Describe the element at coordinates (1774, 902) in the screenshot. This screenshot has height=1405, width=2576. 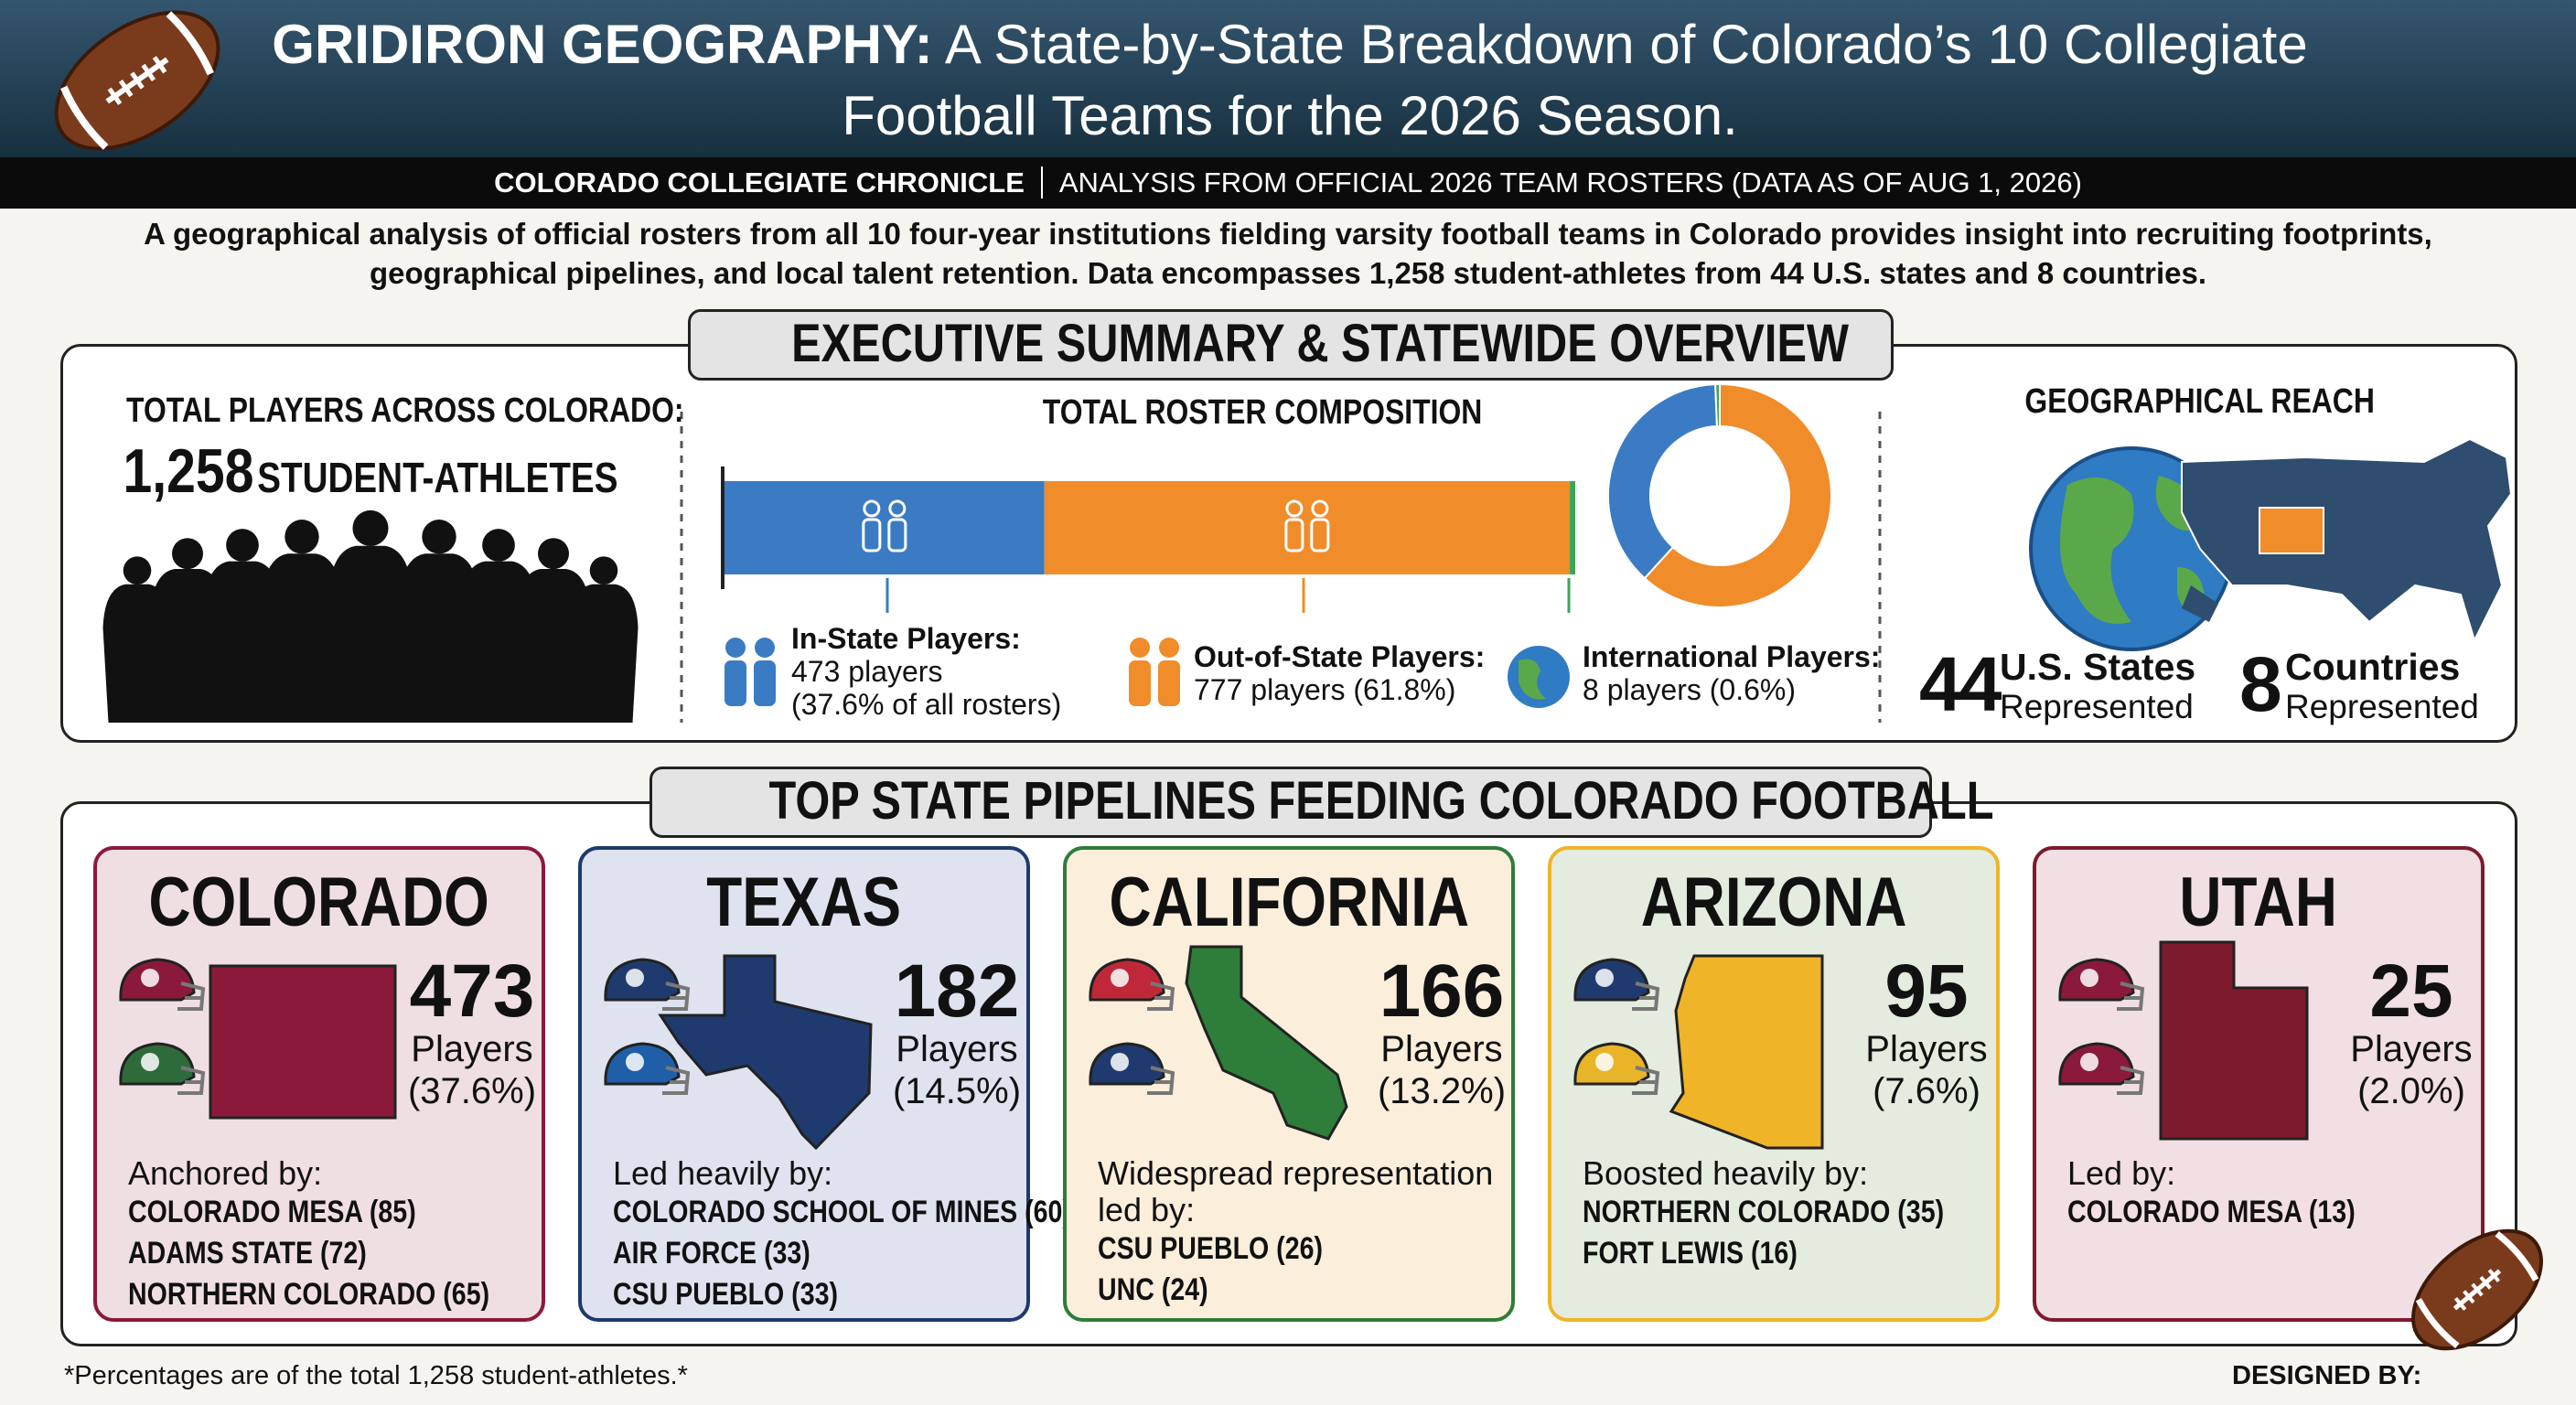
I see `state-name: ARIZONA` at that location.